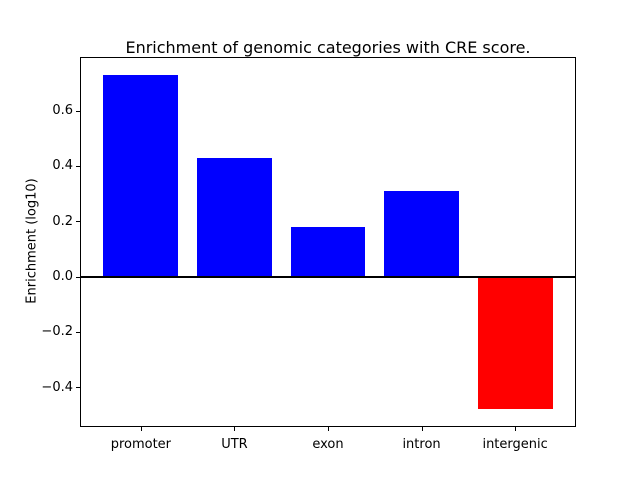 This screenshot has width=640, height=480. I want to click on y-axis-label: Enrichment (log10), so click(32, 241).